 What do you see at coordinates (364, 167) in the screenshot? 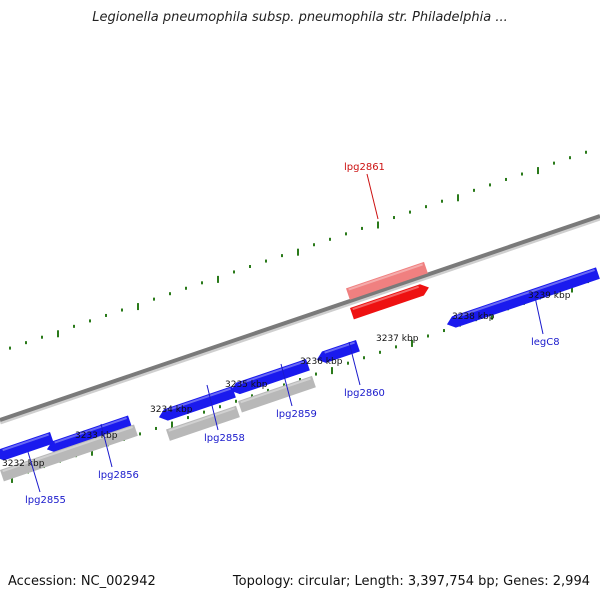
I see `gene-label: lpg2861` at bounding box center [364, 167].